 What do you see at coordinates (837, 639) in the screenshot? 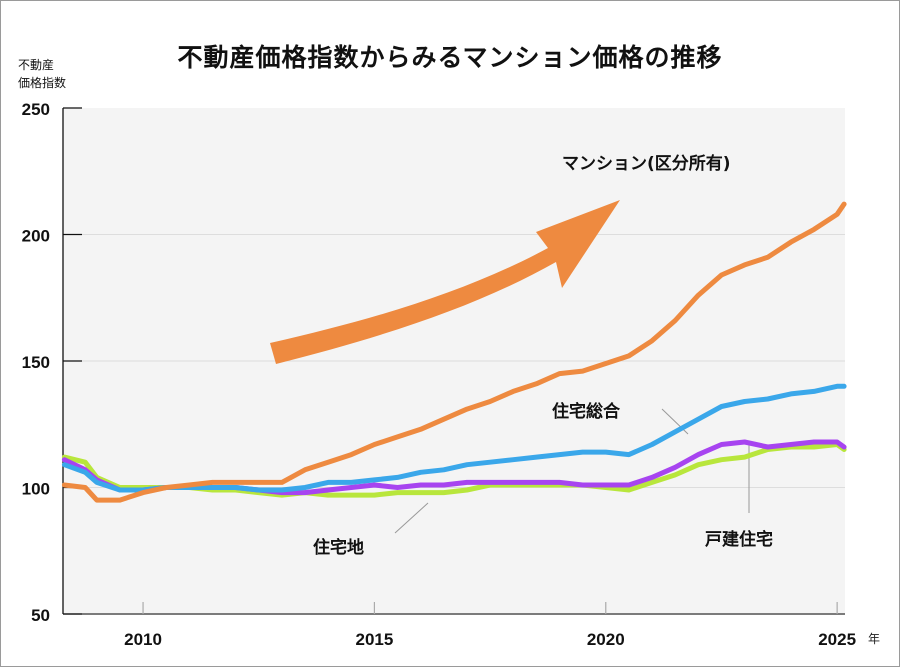
I see `x-tick-label-2025: 2025` at bounding box center [837, 639].